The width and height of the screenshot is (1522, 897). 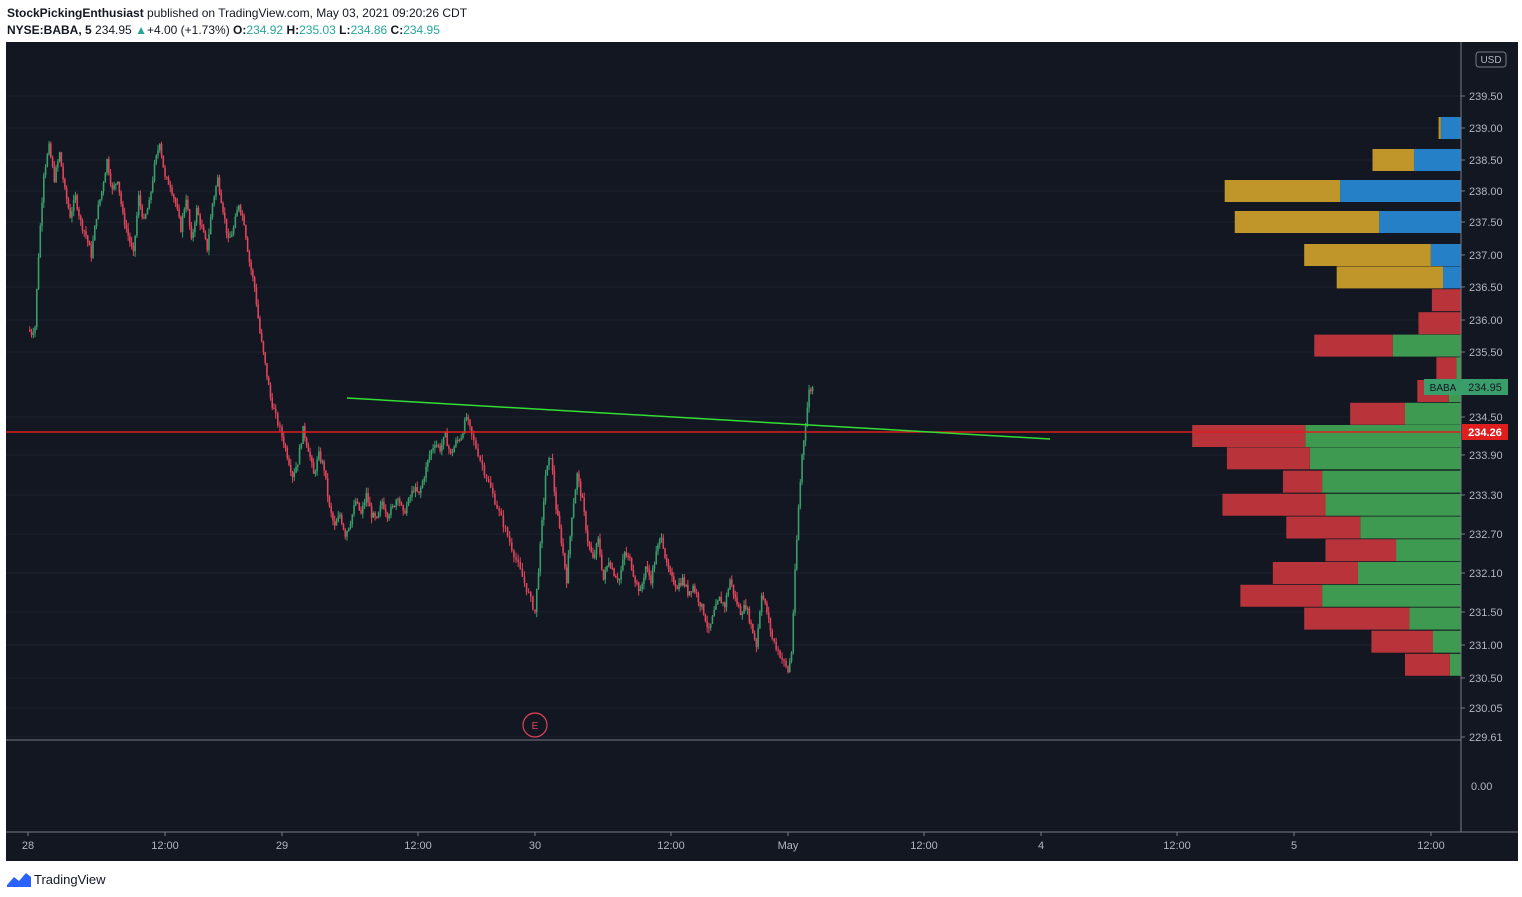 I want to click on tradingview-logo-icon, so click(x=19, y=879).